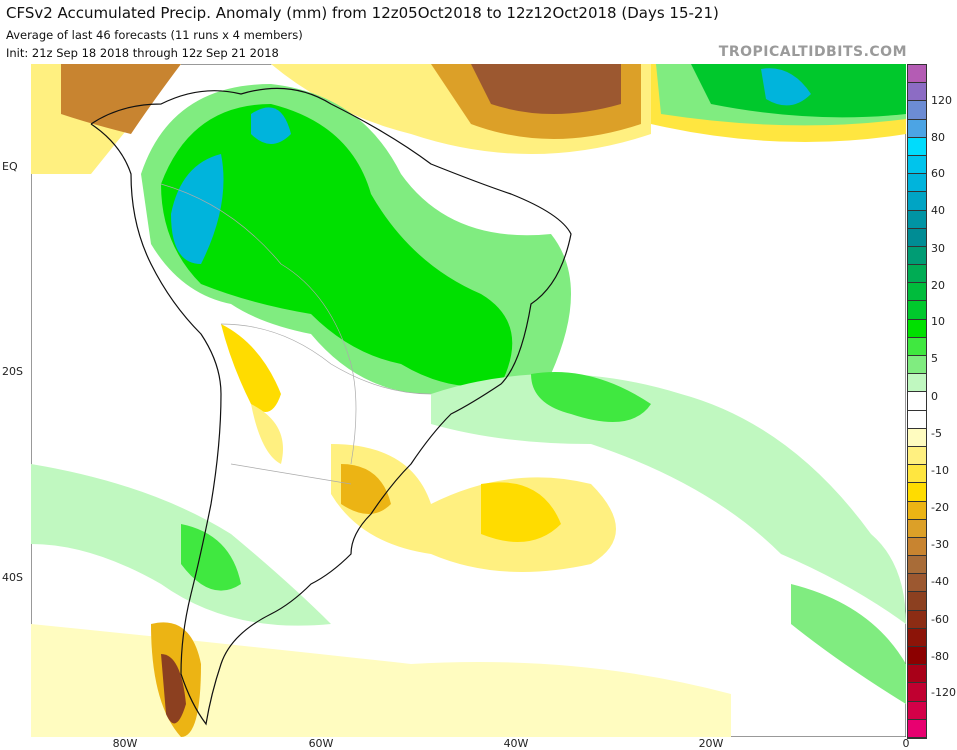 This screenshot has height=750, width=957. I want to click on colorbar-label: -20, so click(940, 507).